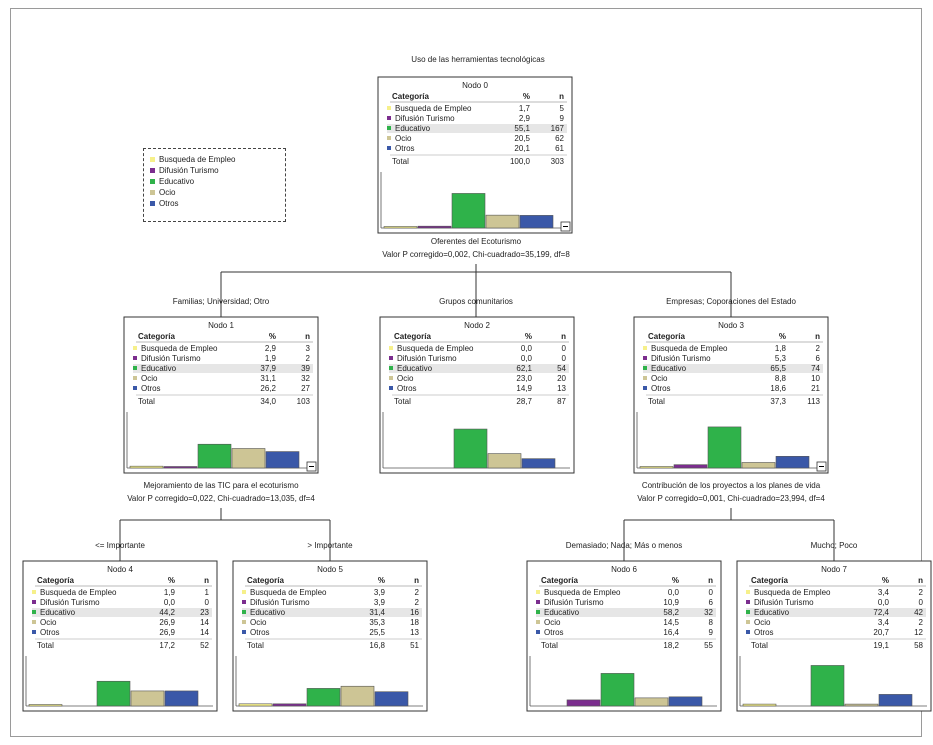 The width and height of the screenshot is (933, 745). I want to click on row-n: 23, so click(204, 612).